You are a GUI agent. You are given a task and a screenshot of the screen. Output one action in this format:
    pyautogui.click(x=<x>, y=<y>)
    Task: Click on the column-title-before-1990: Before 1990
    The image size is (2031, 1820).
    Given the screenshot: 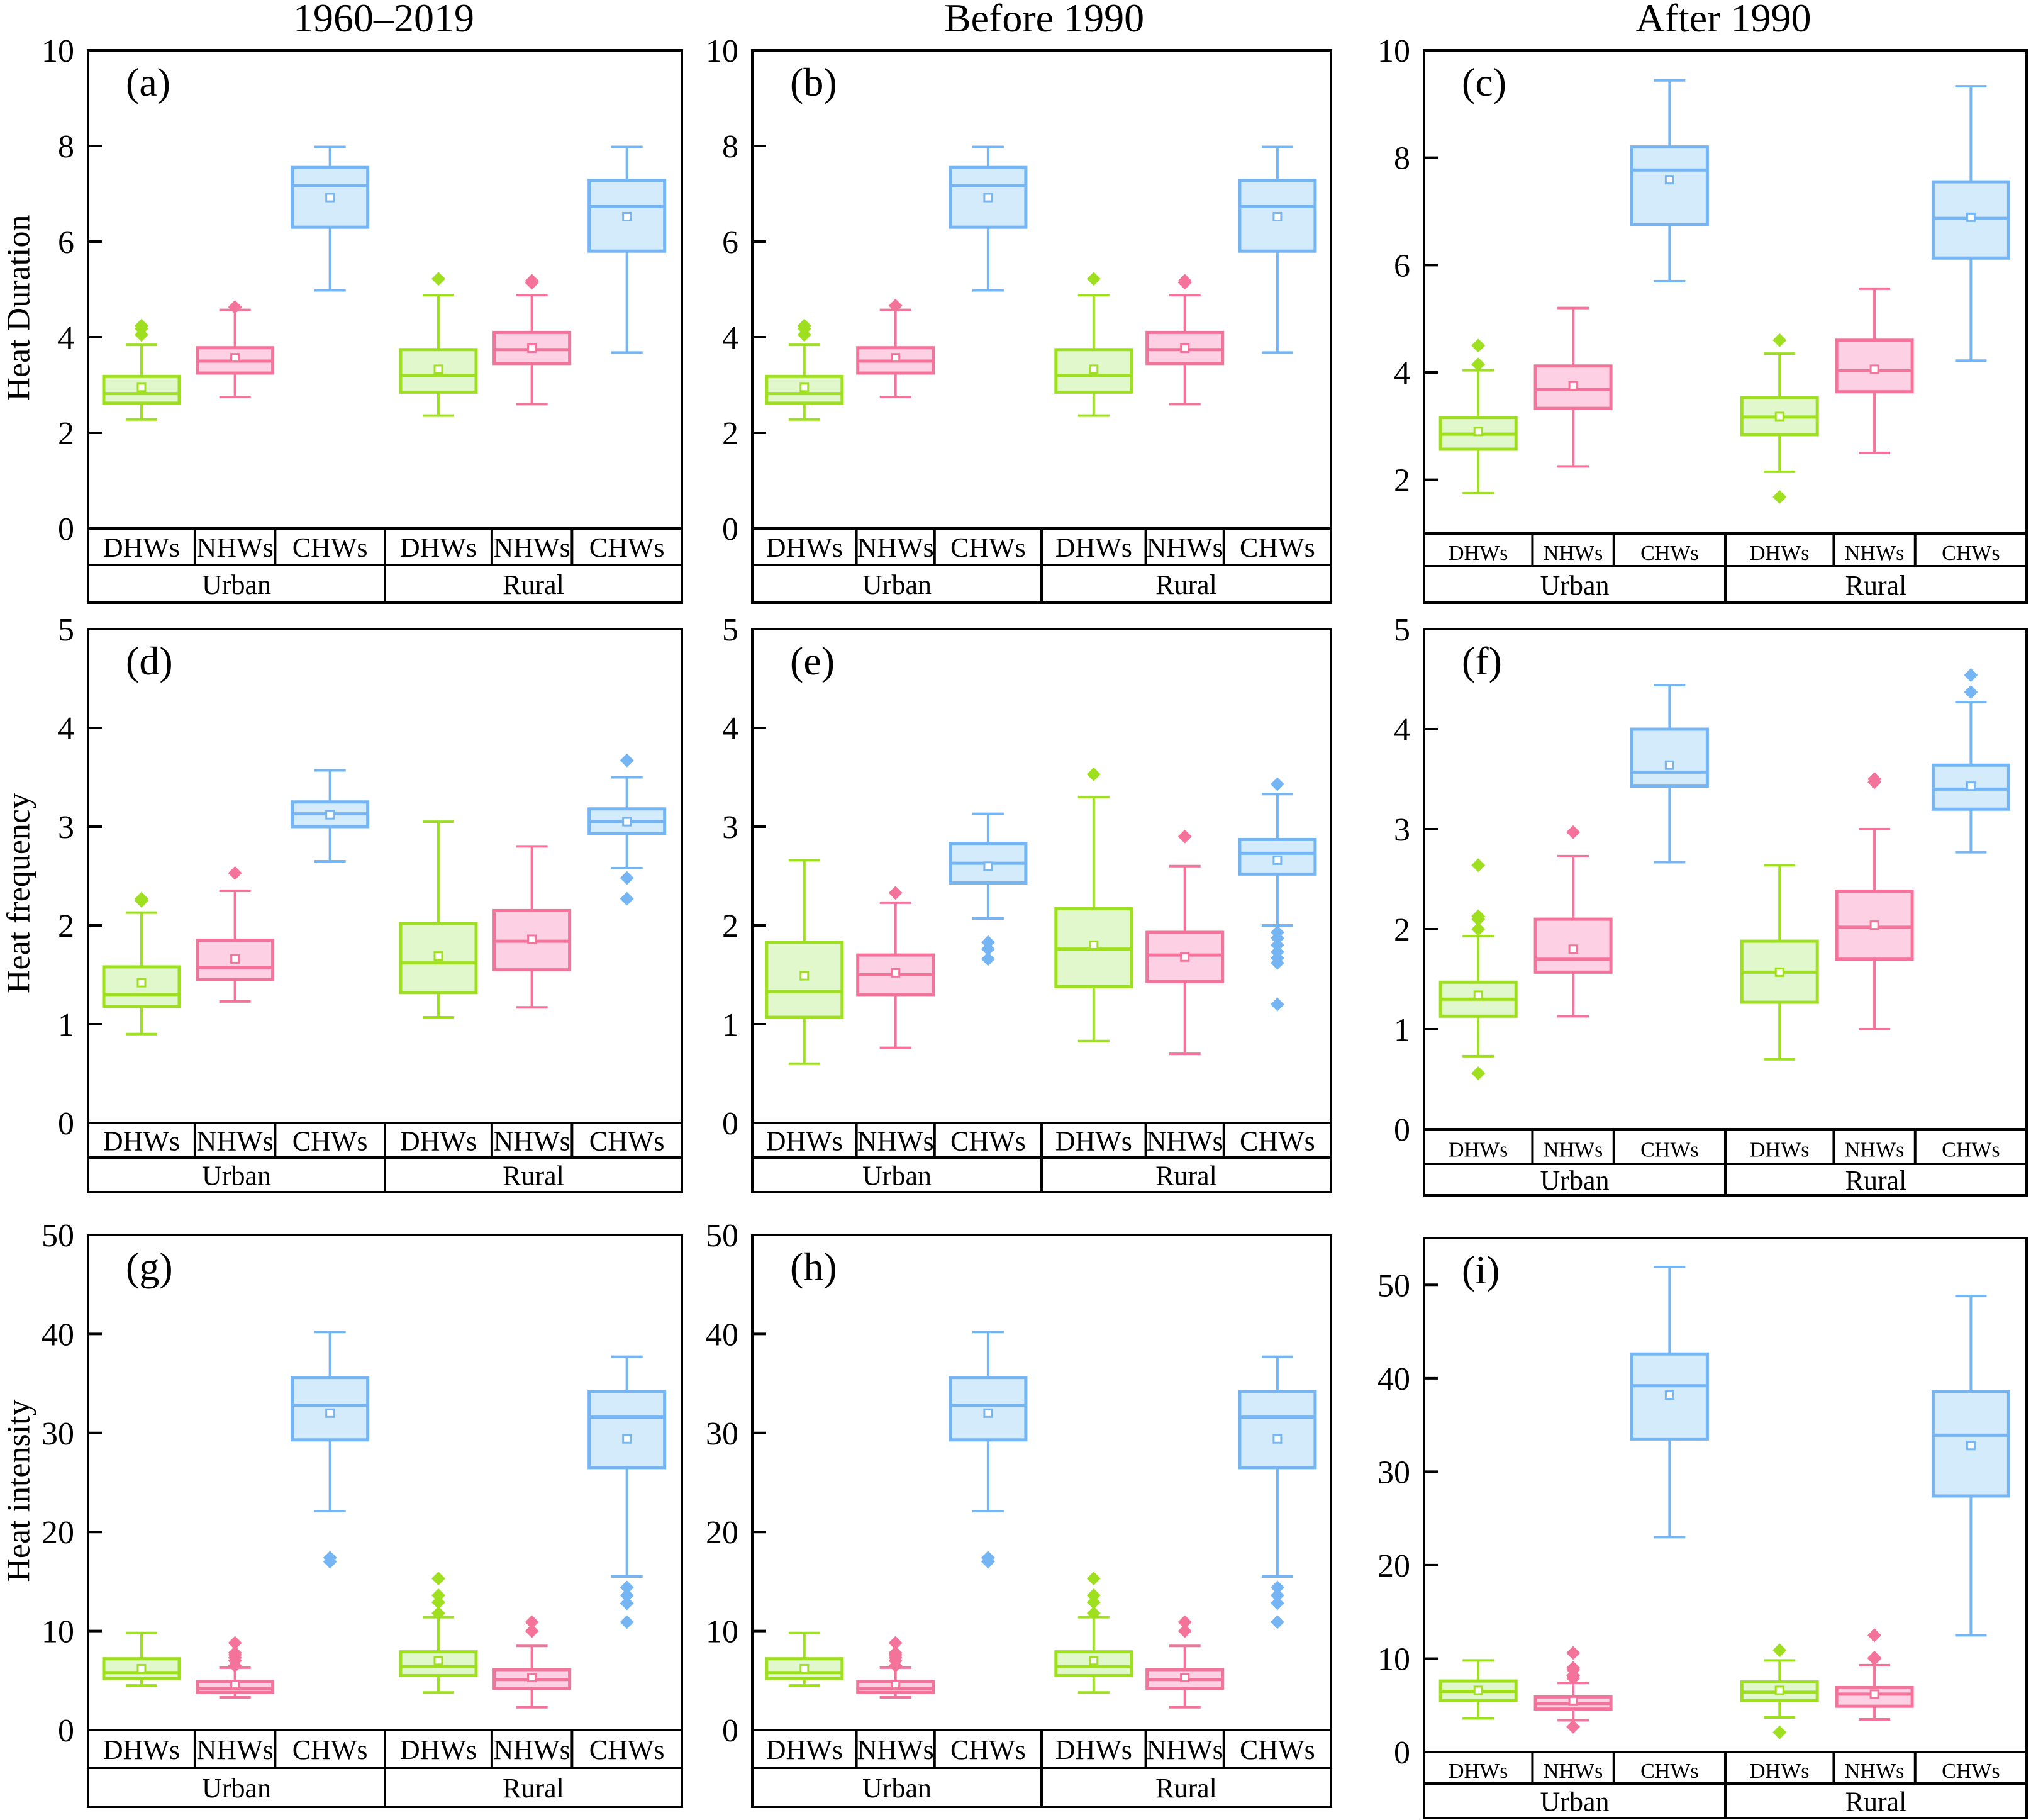 What is the action you would take?
    pyautogui.click(x=1044, y=20)
    